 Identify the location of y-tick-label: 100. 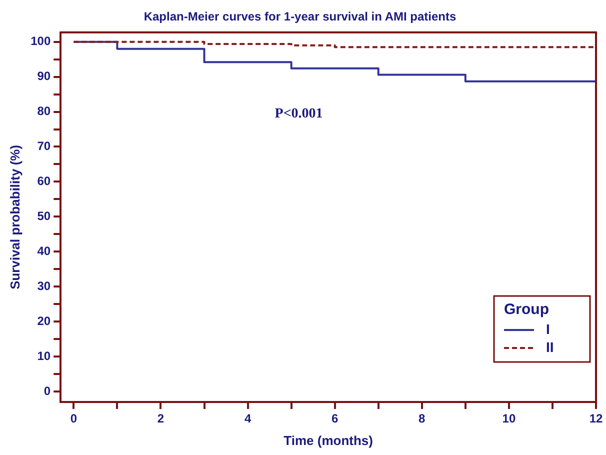
(40, 41).